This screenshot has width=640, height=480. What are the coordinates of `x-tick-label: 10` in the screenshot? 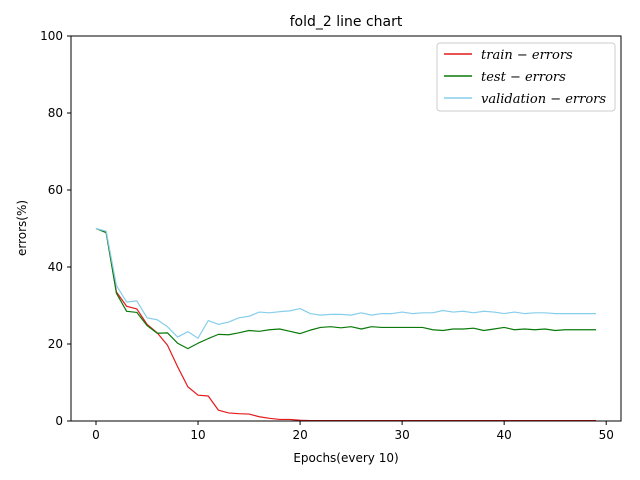 It's located at (197, 435).